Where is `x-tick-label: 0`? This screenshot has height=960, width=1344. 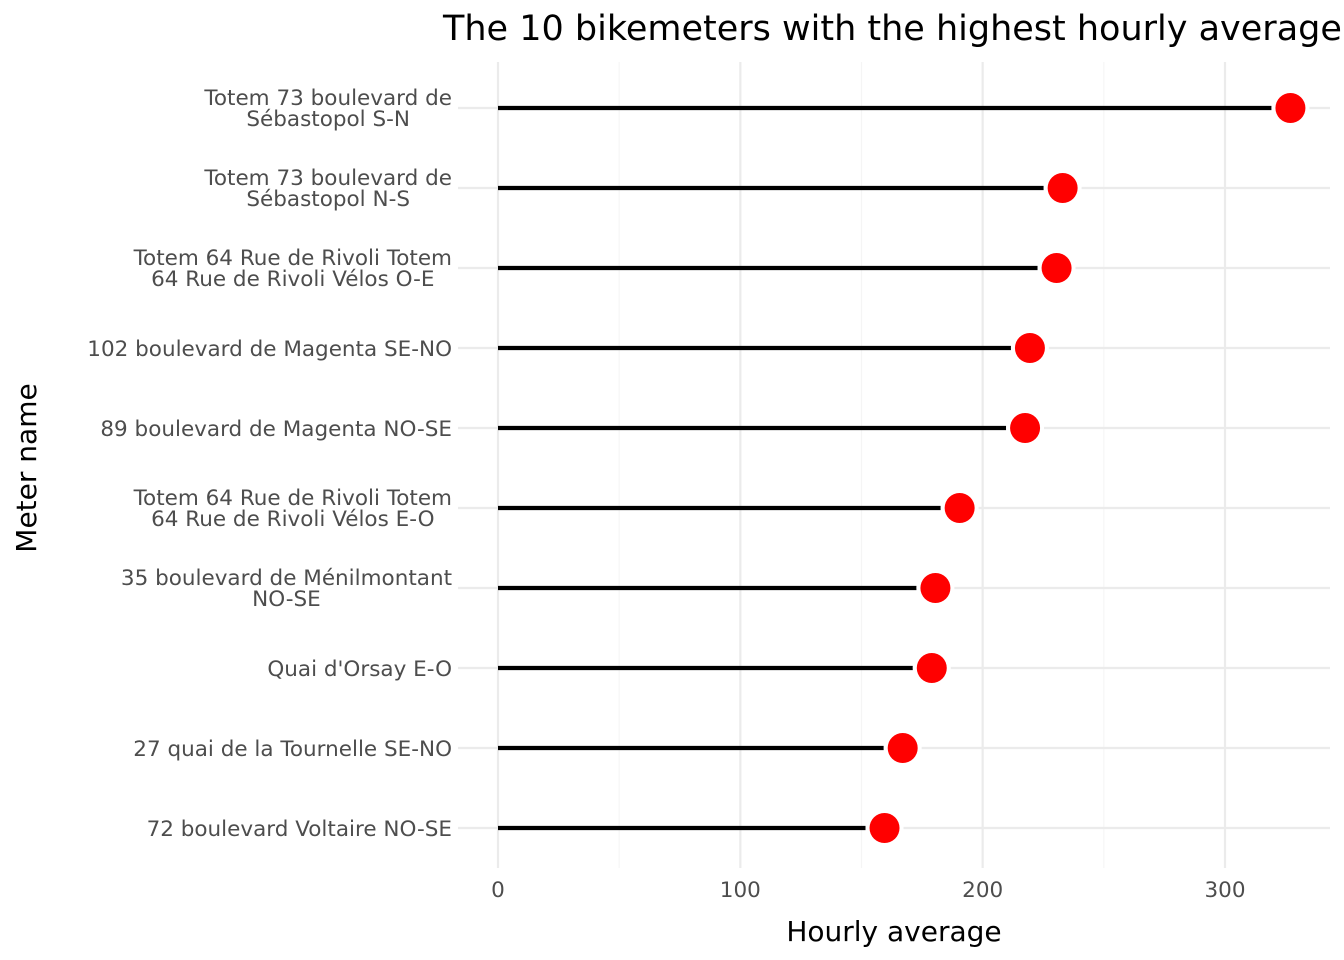 x-tick-label: 0 is located at coordinates (498, 890).